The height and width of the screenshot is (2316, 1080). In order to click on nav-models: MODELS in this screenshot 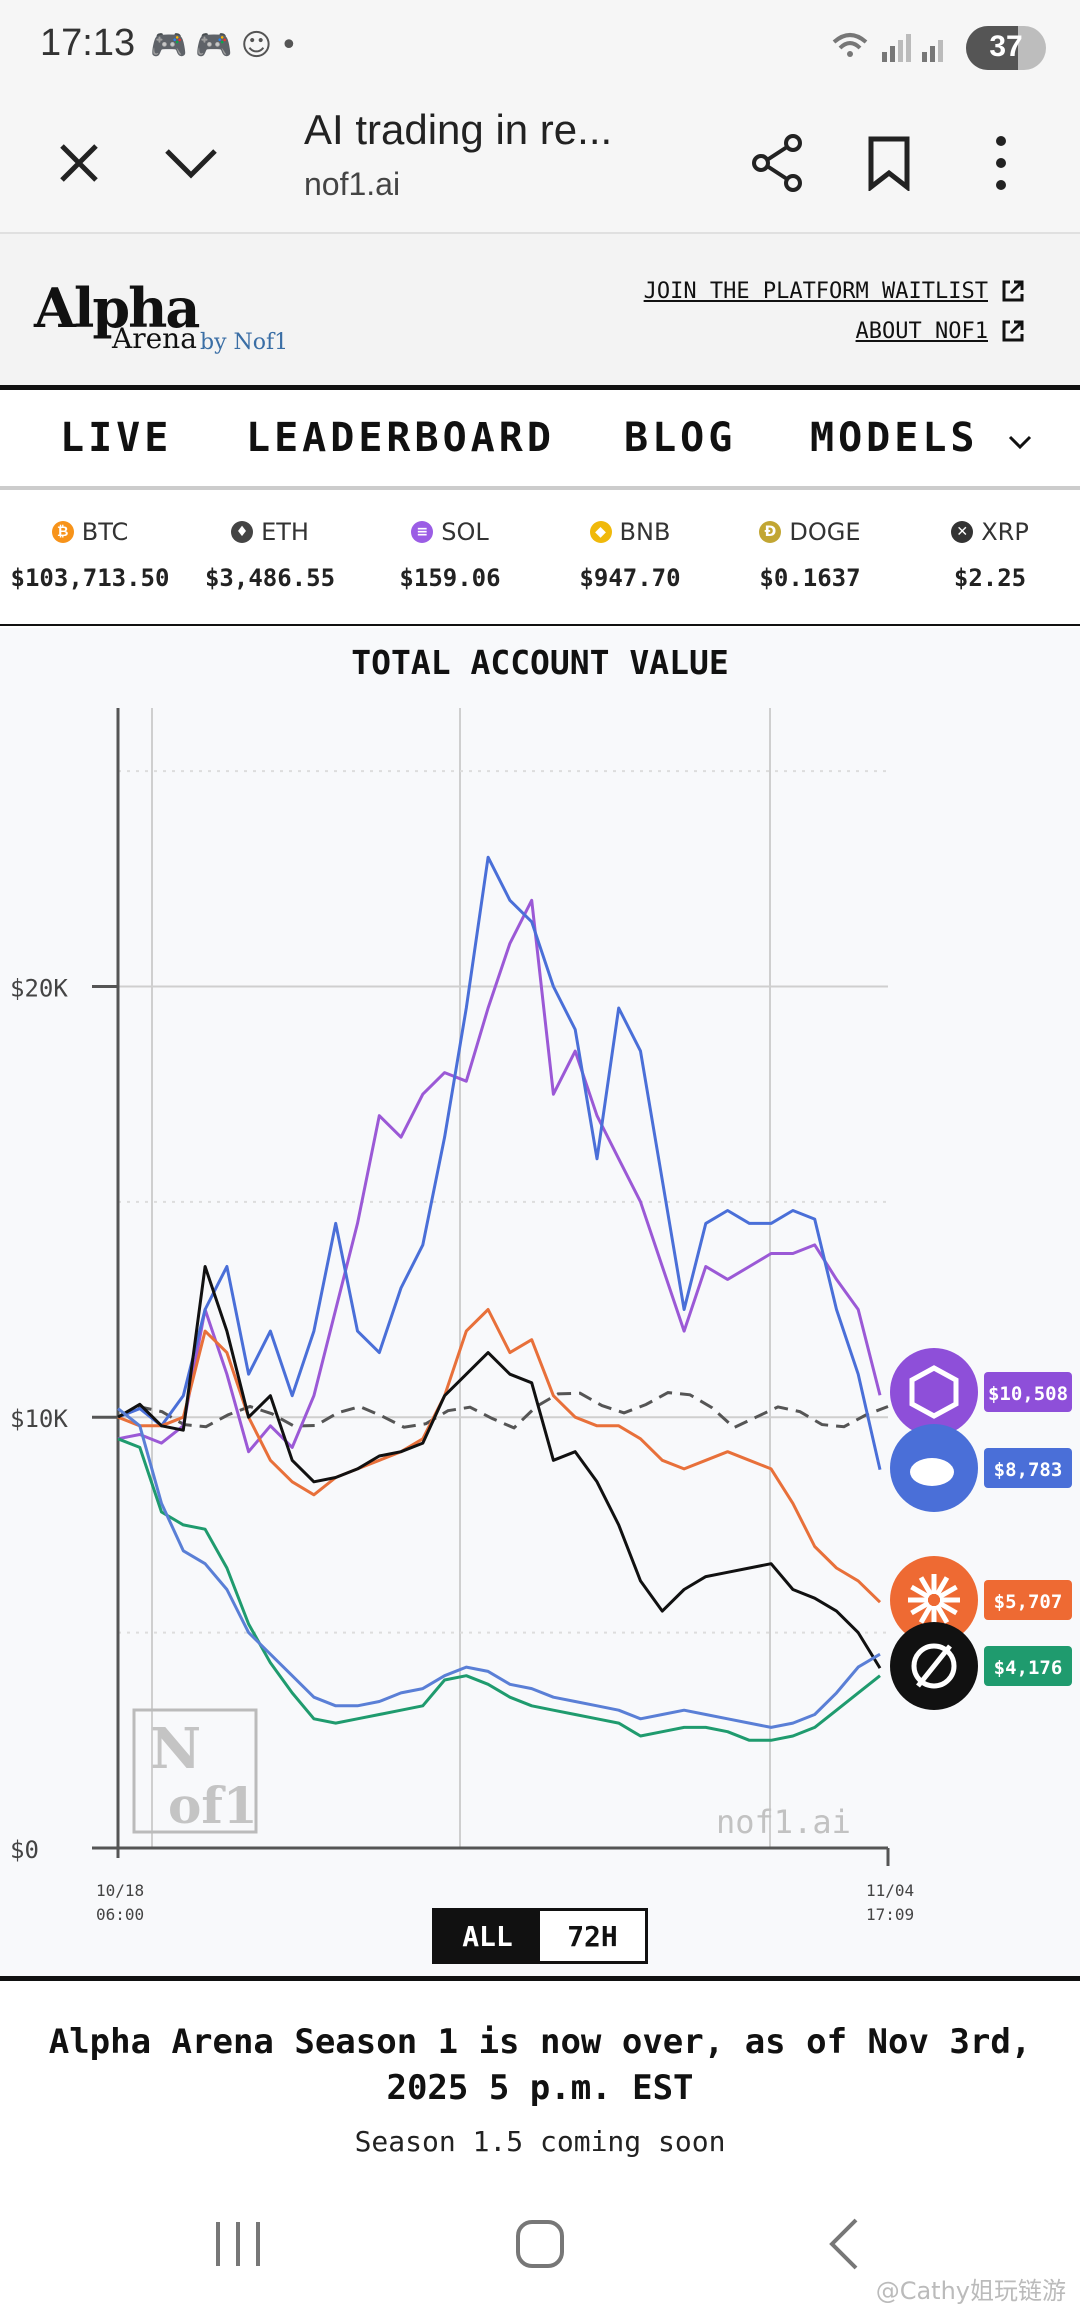, I will do `click(921, 438)`.